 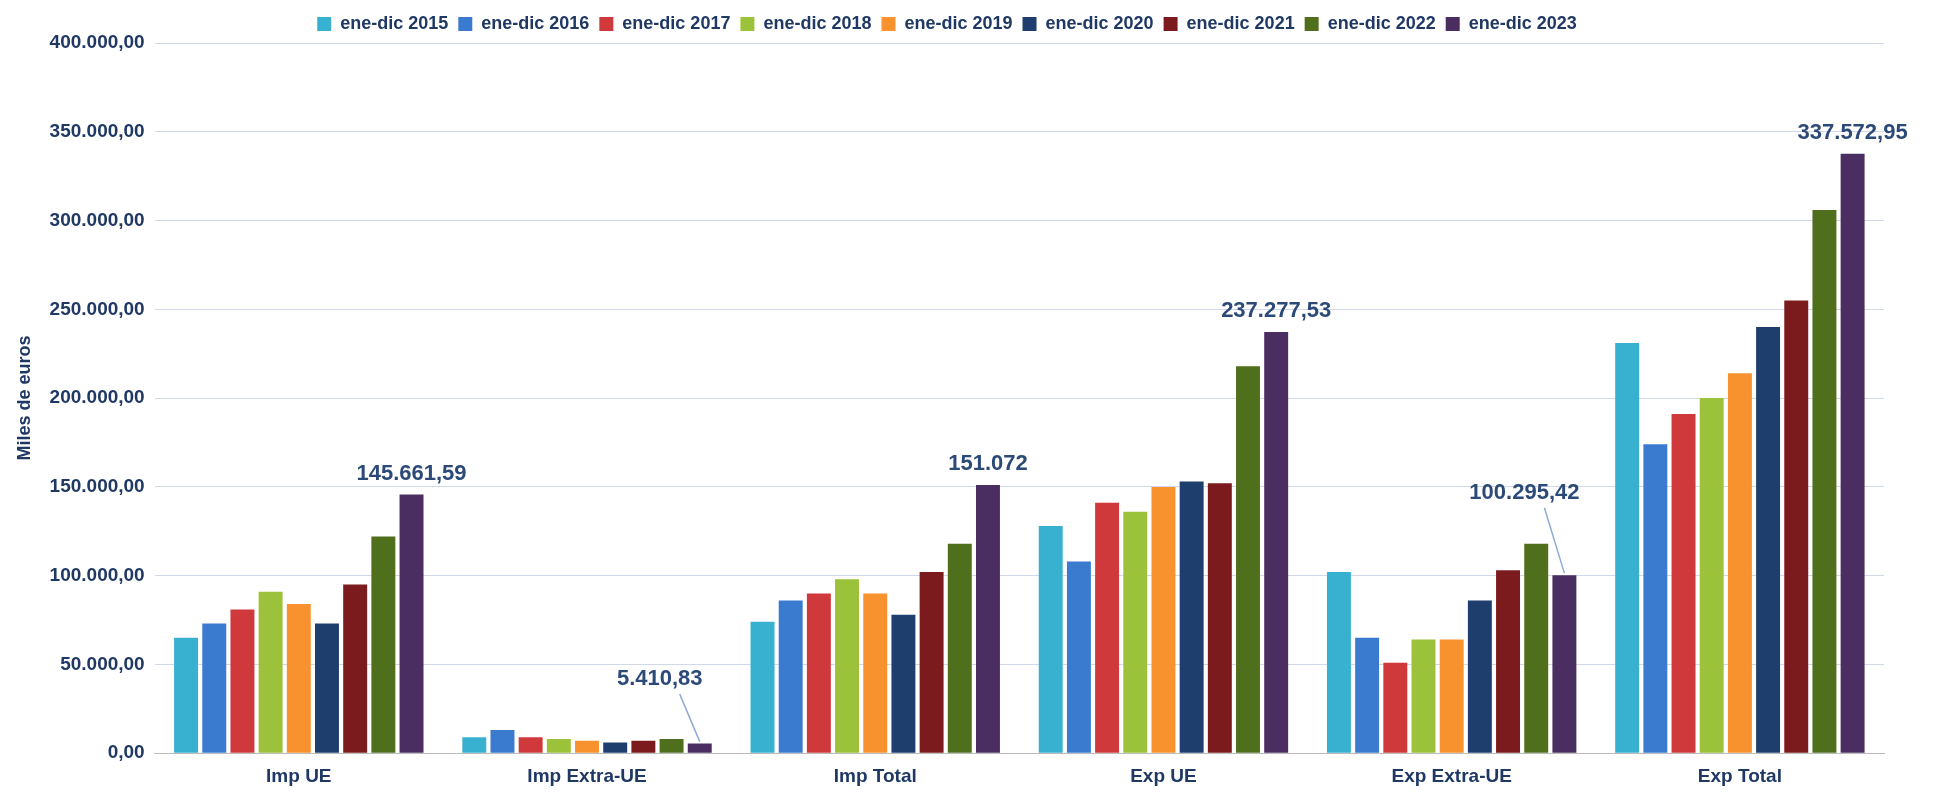 What do you see at coordinates (659, 678) in the screenshot?
I see `data-label: 5.410,83` at bounding box center [659, 678].